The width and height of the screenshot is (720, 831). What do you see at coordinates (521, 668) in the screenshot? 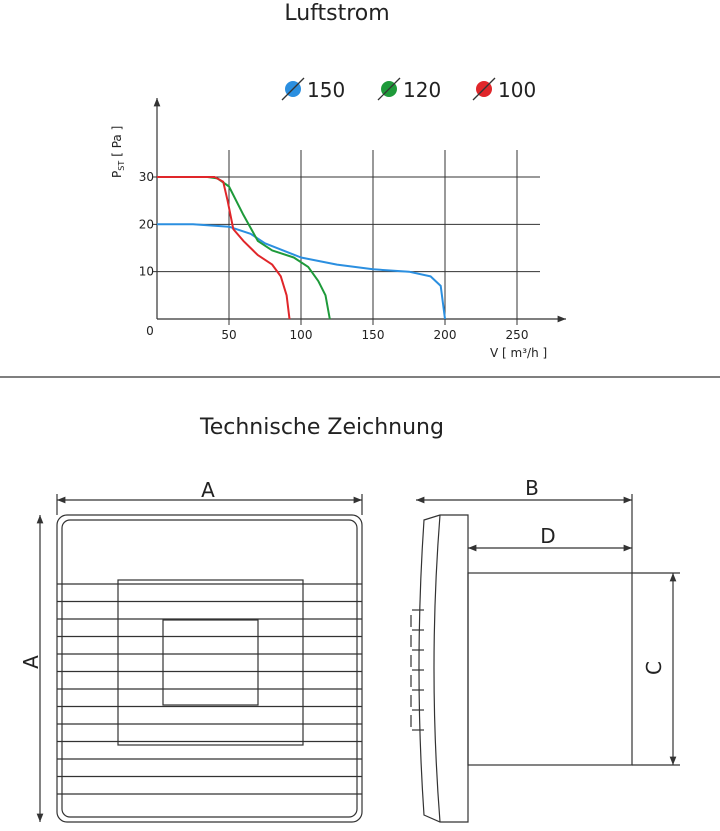
I see `side-view` at bounding box center [521, 668].